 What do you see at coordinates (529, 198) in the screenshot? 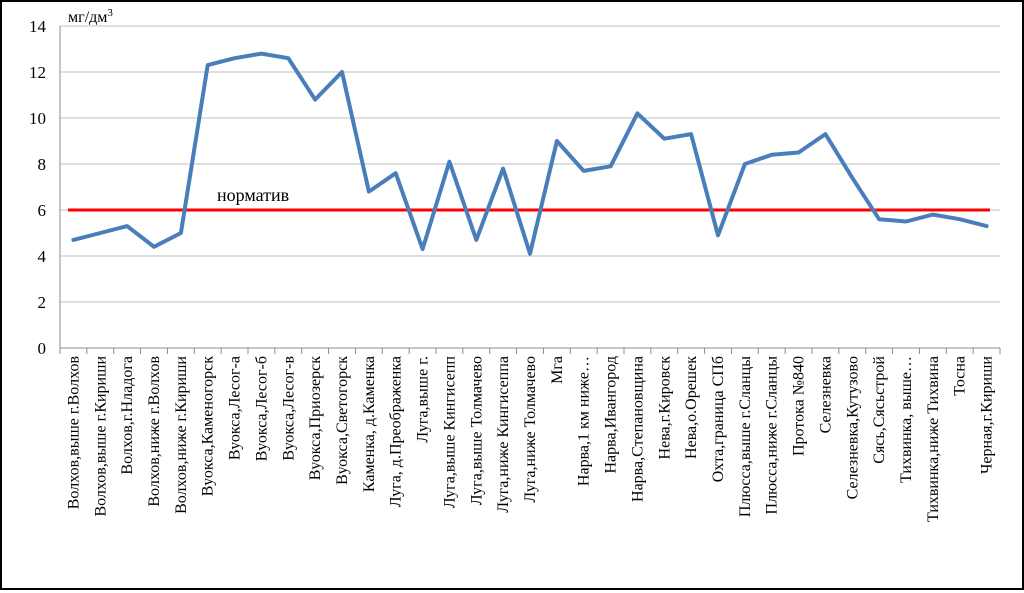
I see `reference-line: норматив` at bounding box center [529, 198].